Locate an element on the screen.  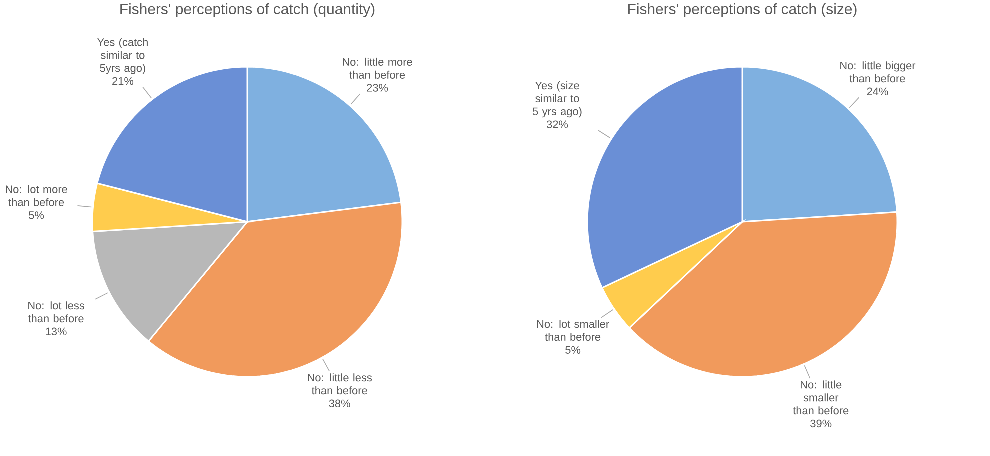
slice-label: No: little less than before is located at coordinates (340, 384).